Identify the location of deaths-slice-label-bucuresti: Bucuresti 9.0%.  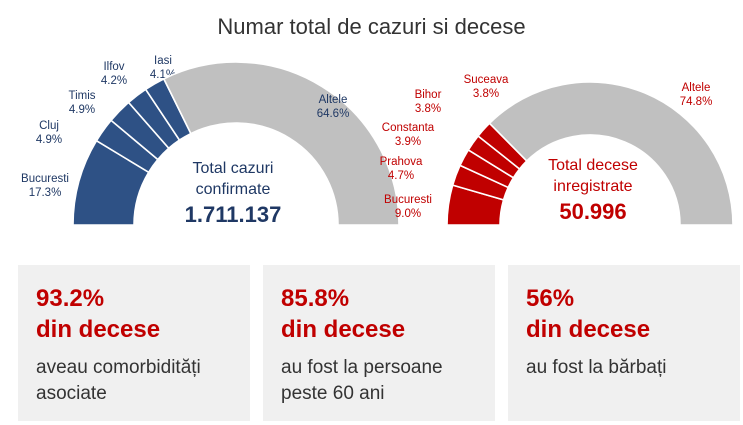
(408, 207).